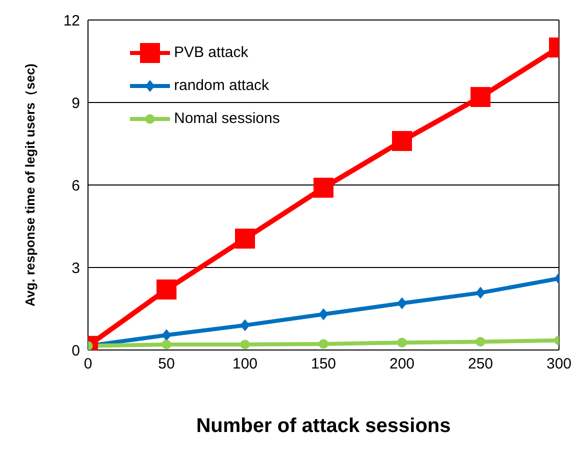 The image size is (587, 458). Describe the element at coordinates (166, 364) in the screenshot. I see `x-tick-label: 50` at that location.